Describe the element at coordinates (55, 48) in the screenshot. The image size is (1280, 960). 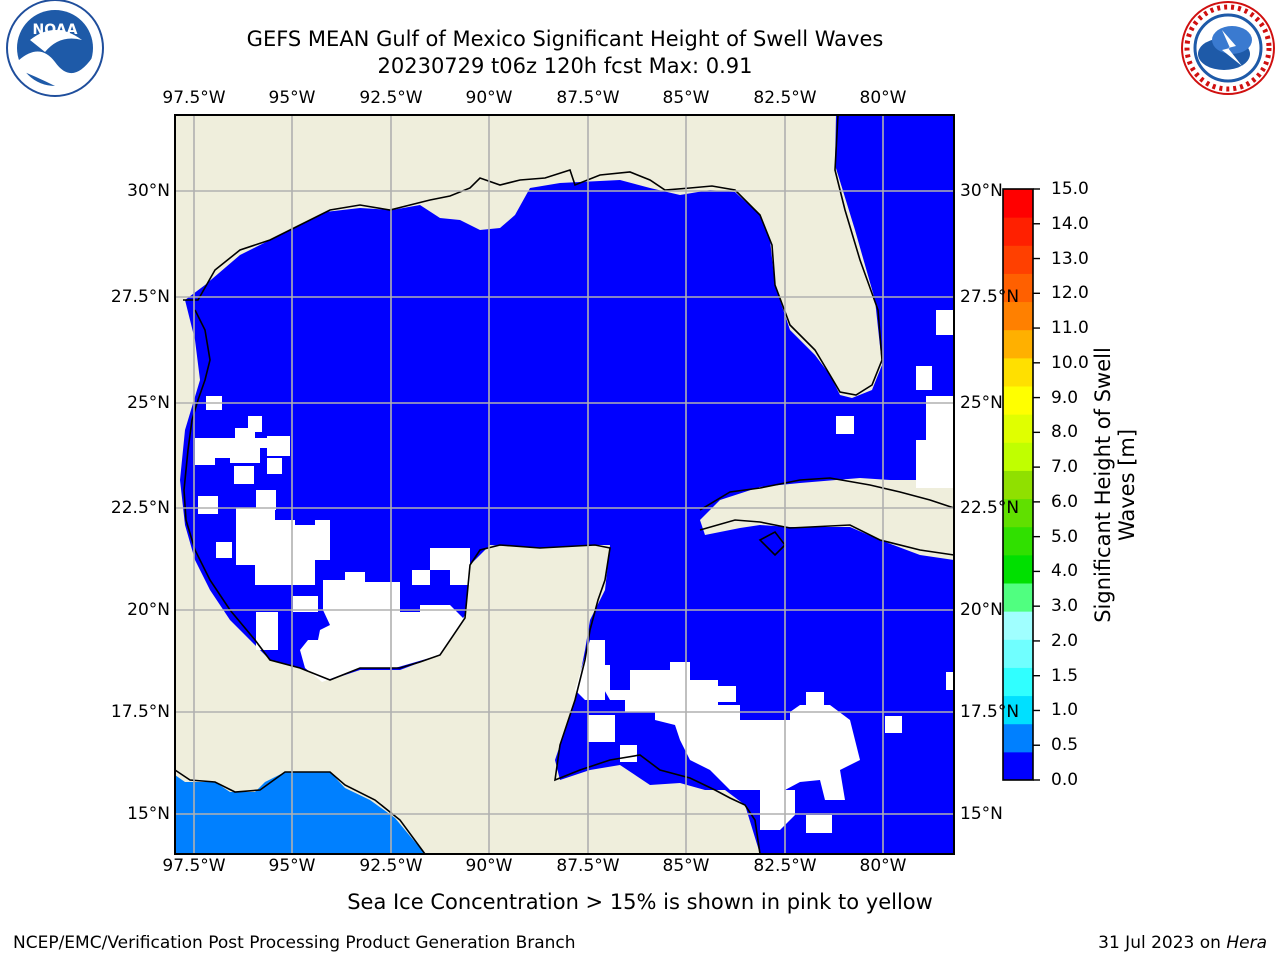
I see `noaa-logo: NOAA` at that location.